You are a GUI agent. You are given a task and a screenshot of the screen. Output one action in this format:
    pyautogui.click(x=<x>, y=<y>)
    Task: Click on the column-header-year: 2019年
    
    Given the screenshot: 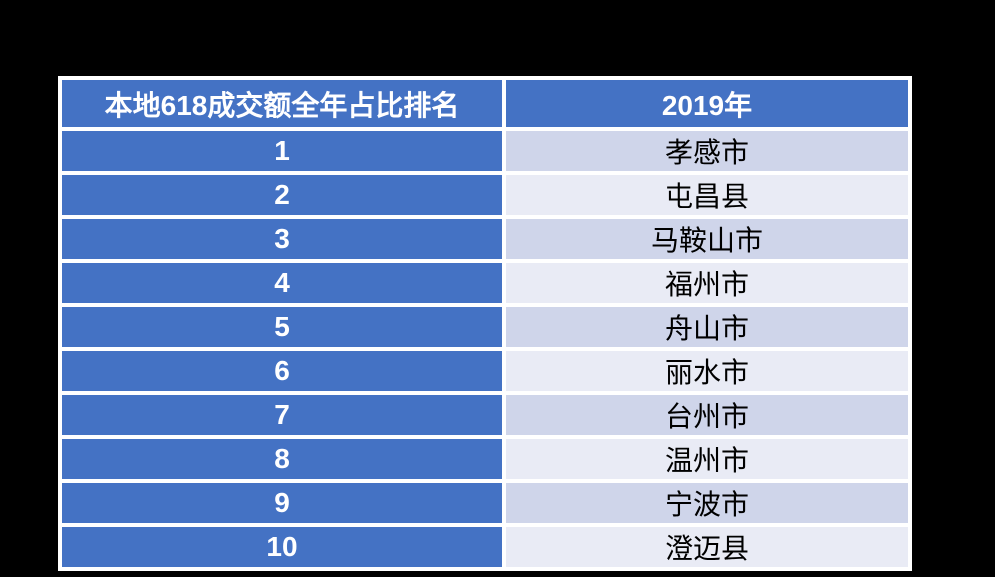 What is the action you would take?
    pyautogui.click(x=707, y=103)
    